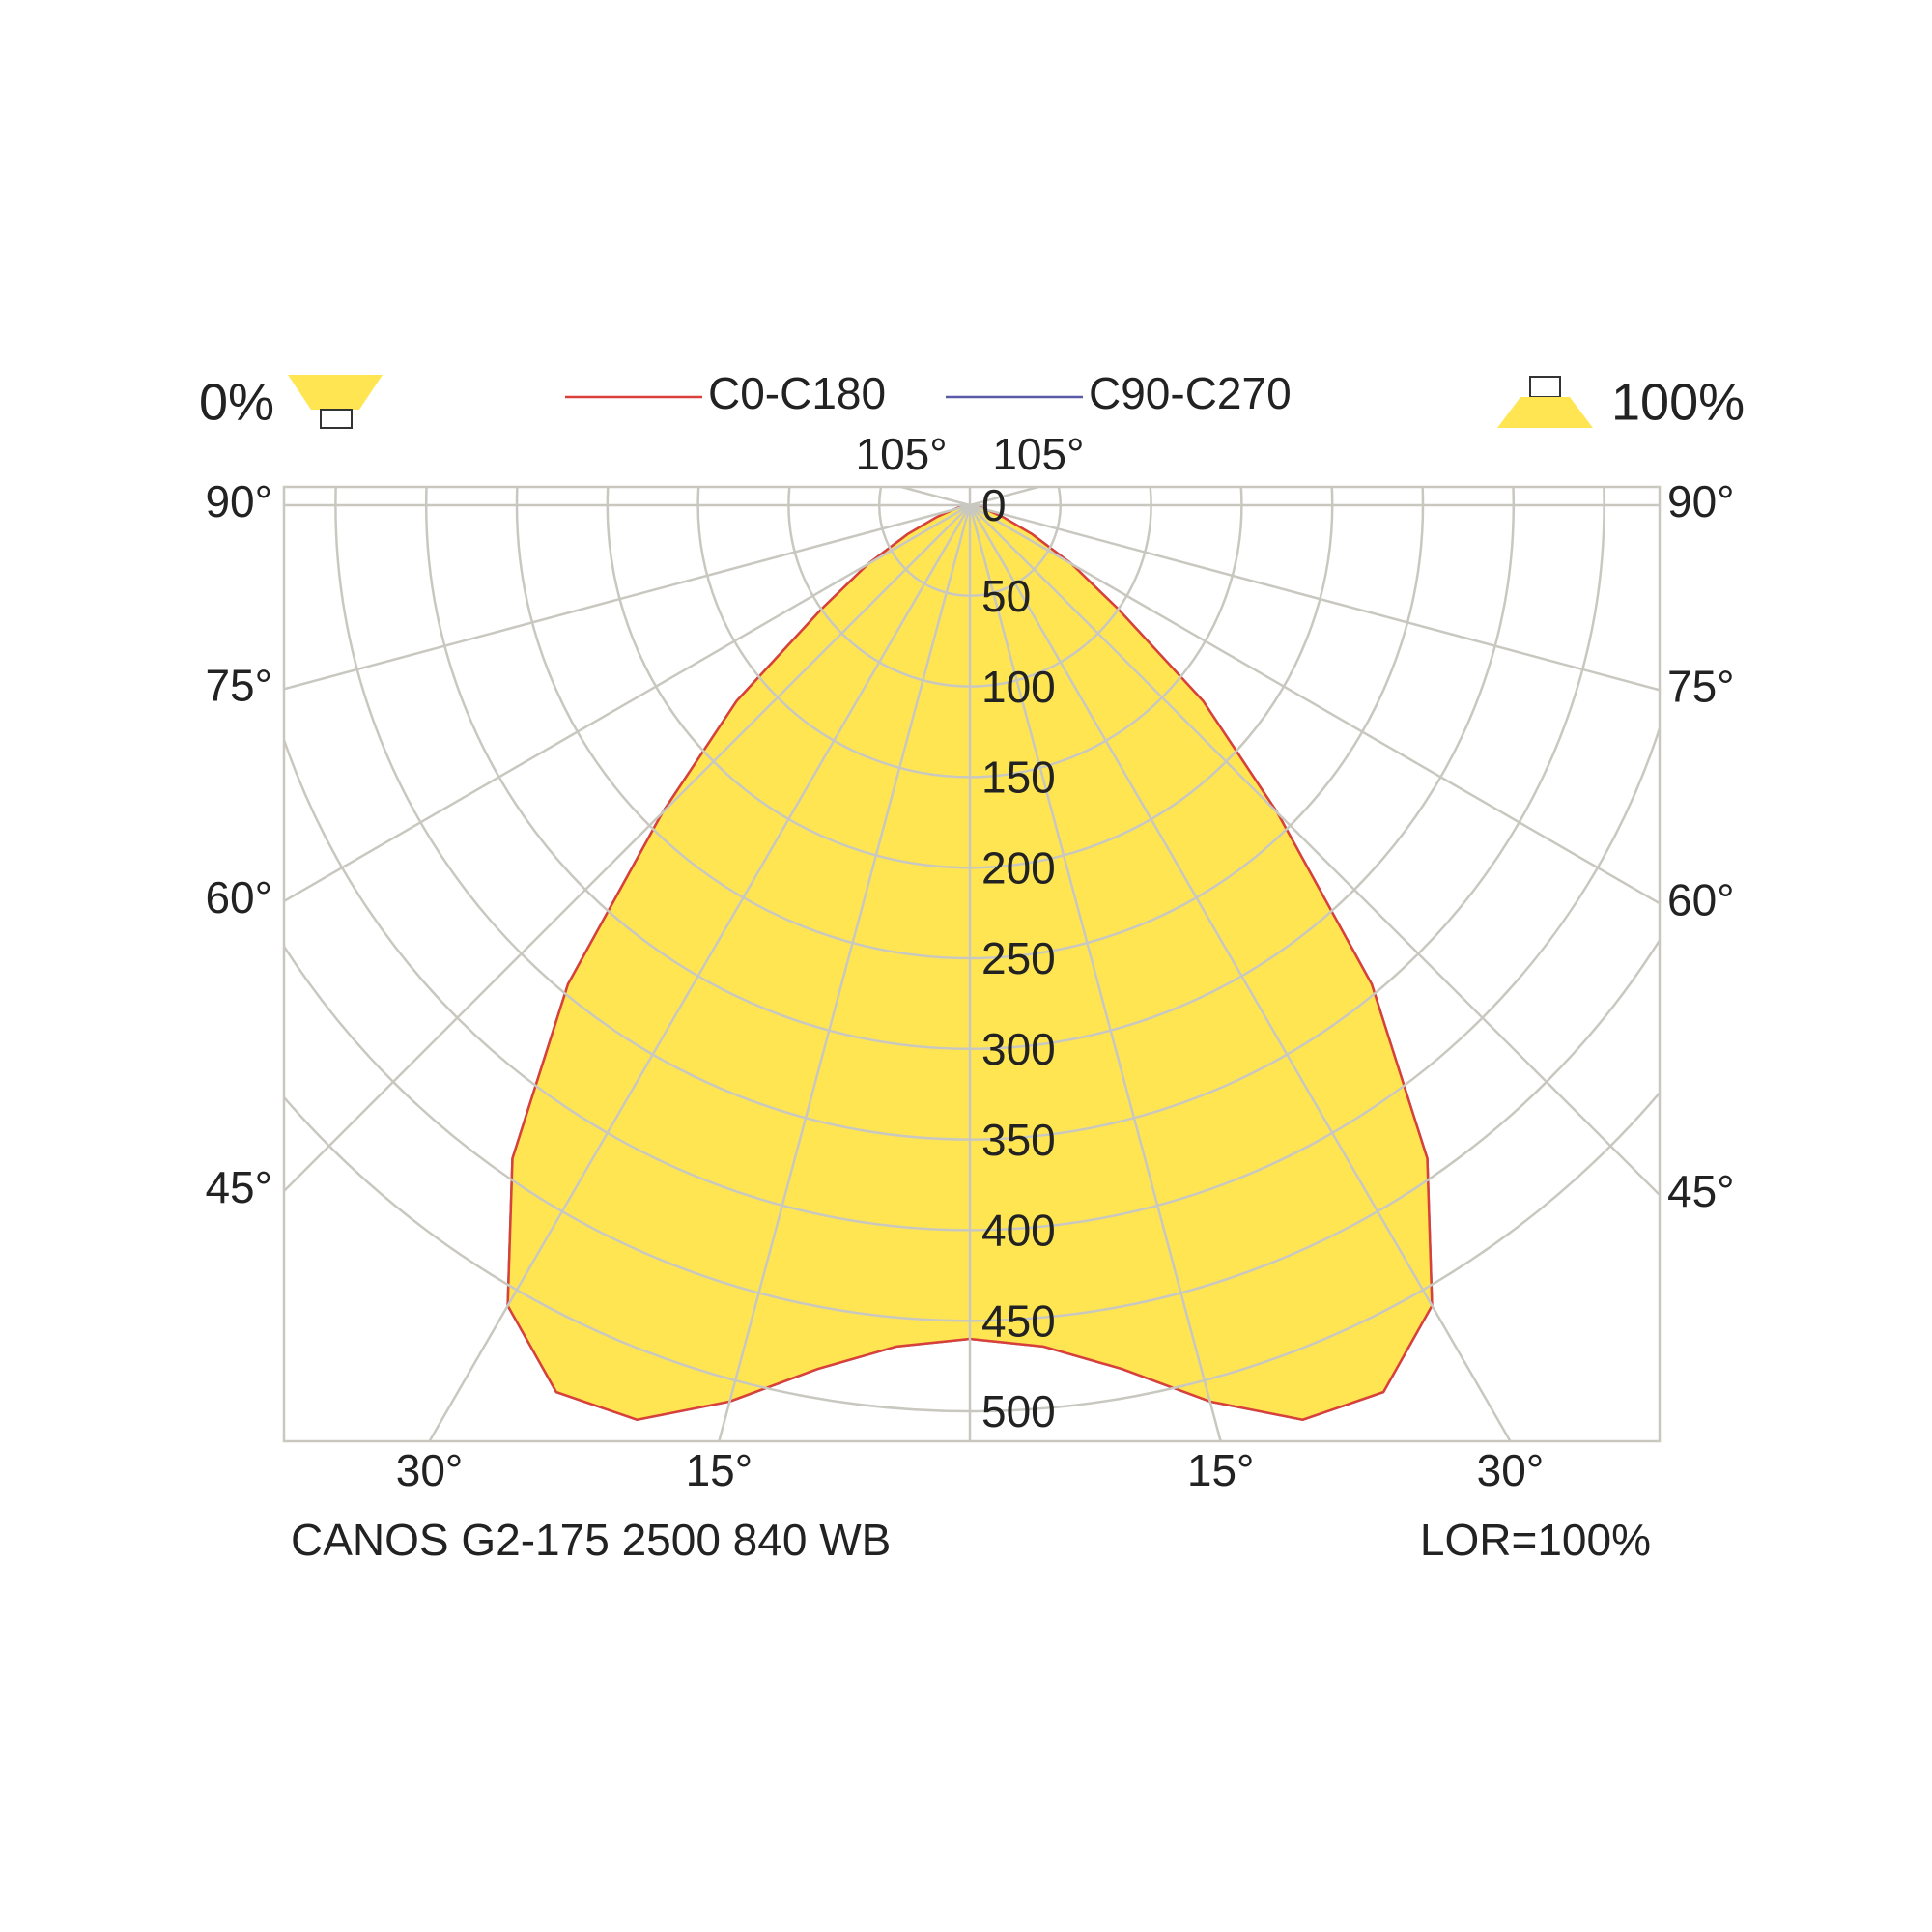 This screenshot has width=1932, height=1932. What do you see at coordinates (1535, 1540) in the screenshot?
I see `footer-right: LOR=100%` at bounding box center [1535, 1540].